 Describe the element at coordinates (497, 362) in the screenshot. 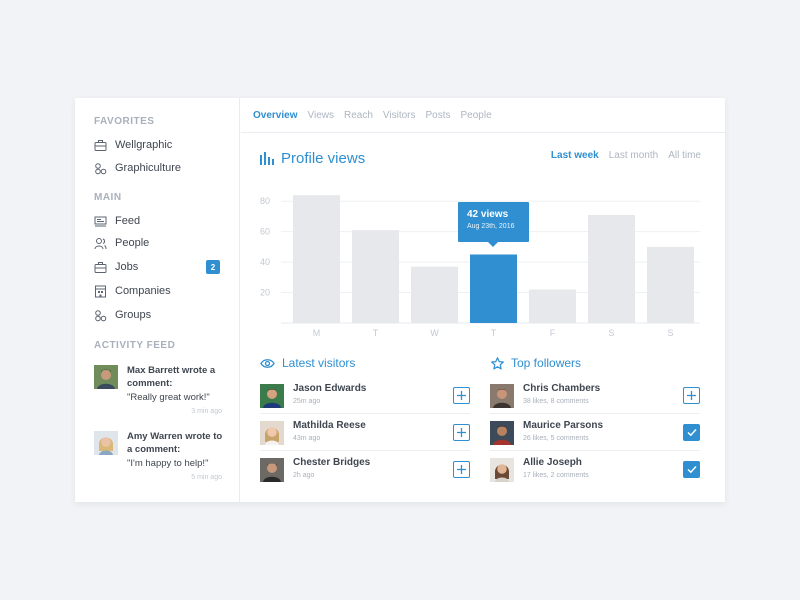

I see `star-icon` at that location.